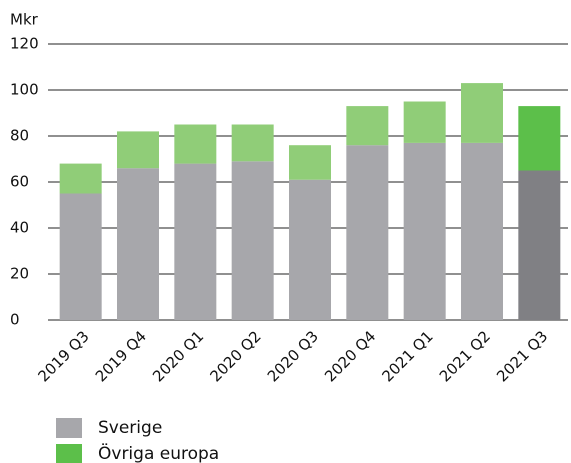  I want to click on x-tick-label: 2020 Q4, so click(350, 356).